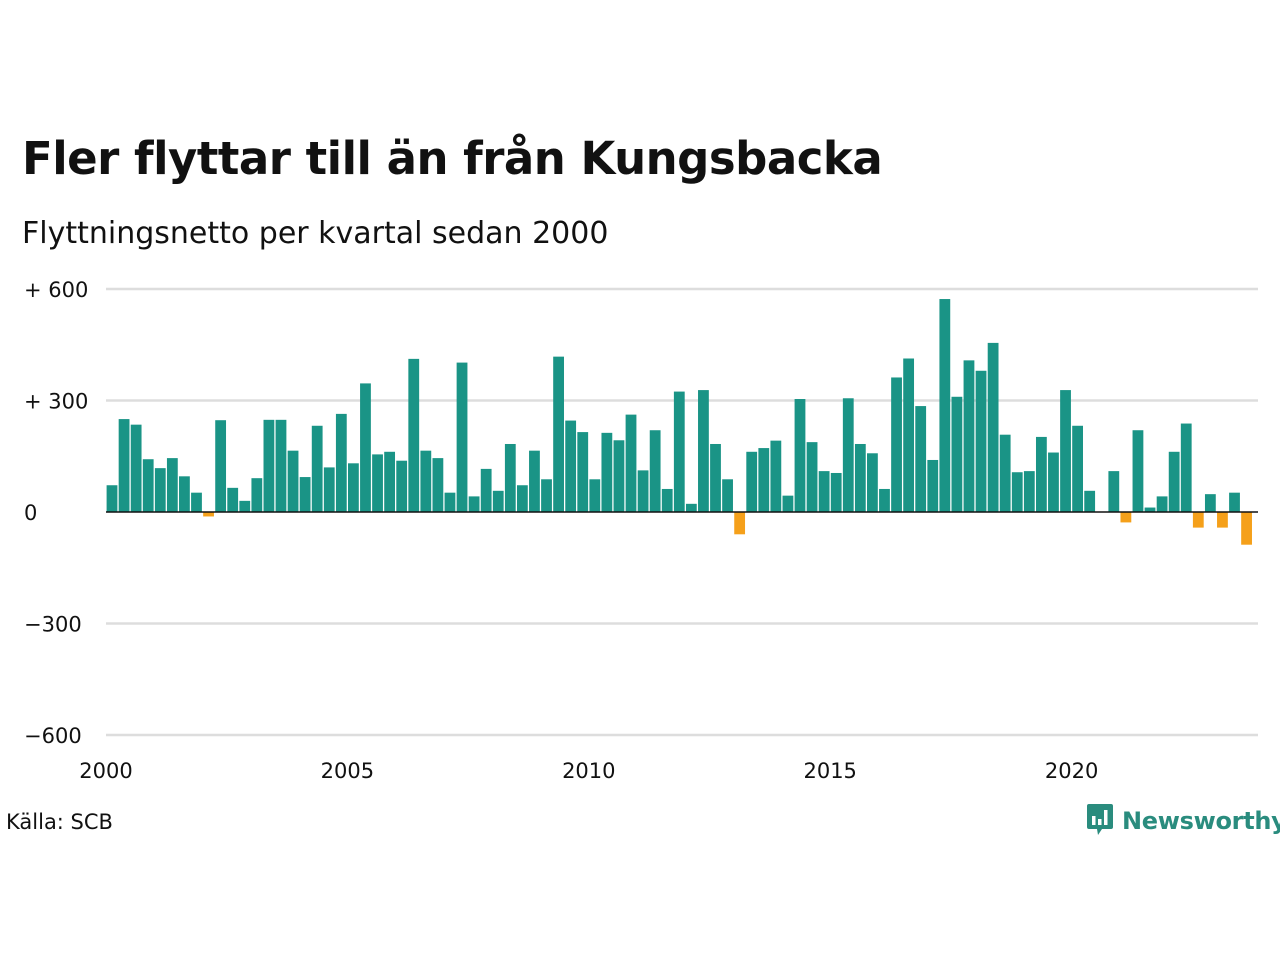 This screenshot has height=960, width=1280. I want to click on brand-name: Newsworthy, so click(1201, 821).